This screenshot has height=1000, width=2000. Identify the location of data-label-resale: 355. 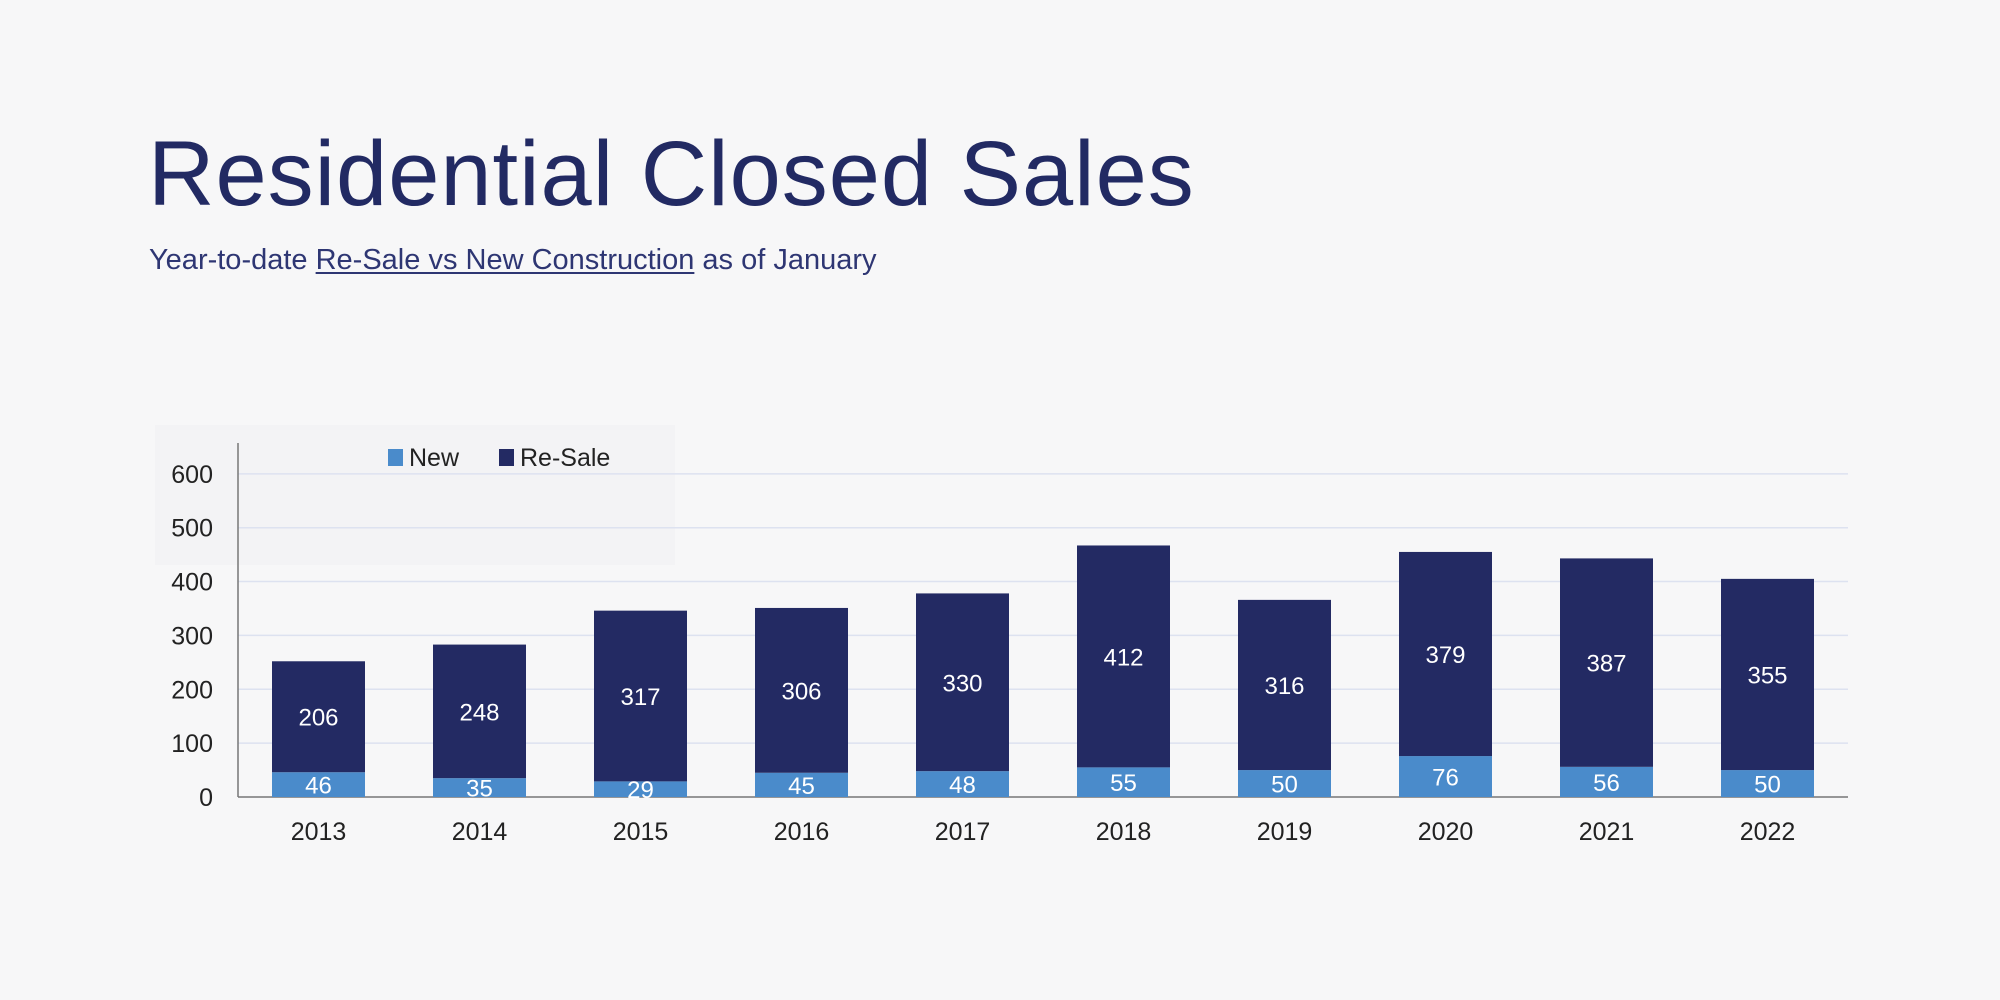
(1767, 675).